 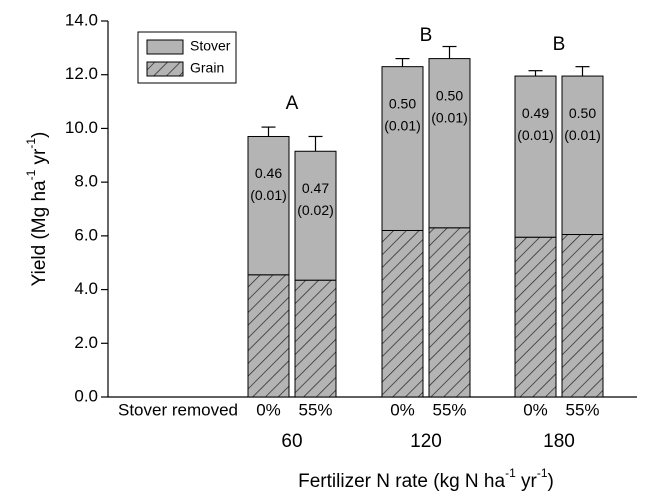 I want to click on bar-label: 0.46, so click(x=268, y=173).